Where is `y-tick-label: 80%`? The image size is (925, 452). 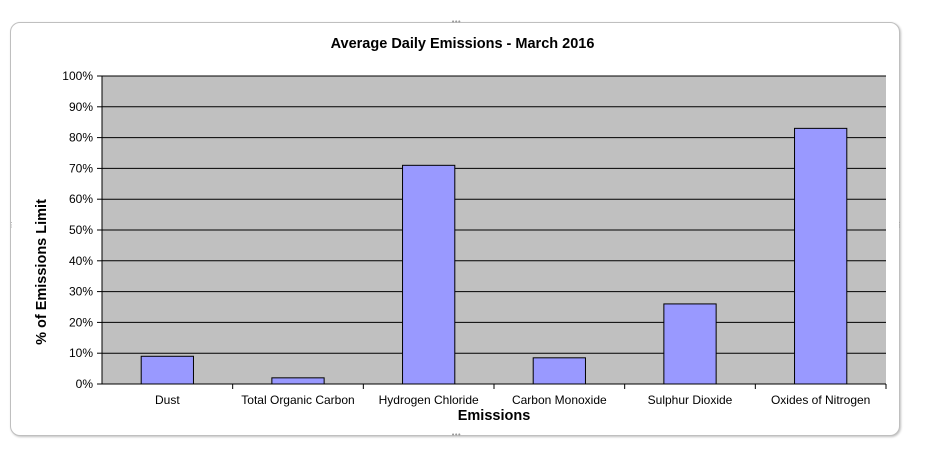 y-tick-label: 80% is located at coordinates (81, 138).